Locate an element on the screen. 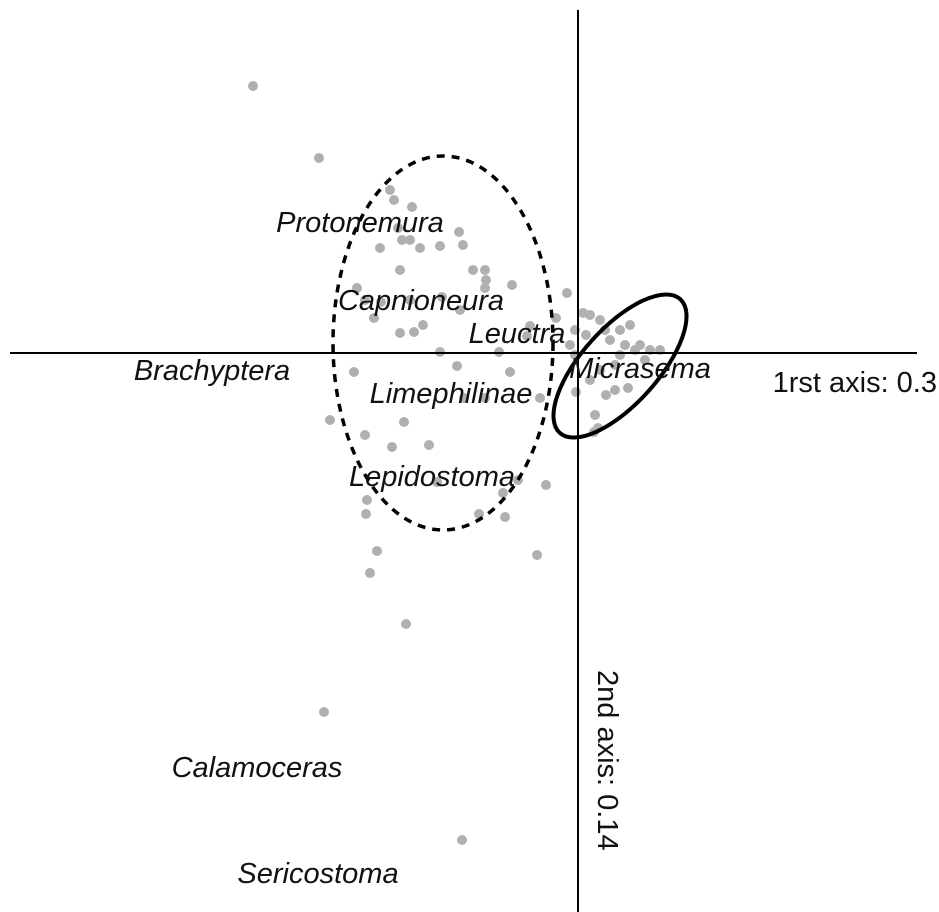 Image resolution: width=939 pixels, height=912 pixels. species-label: Micrasema is located at coordinates (640, 369).